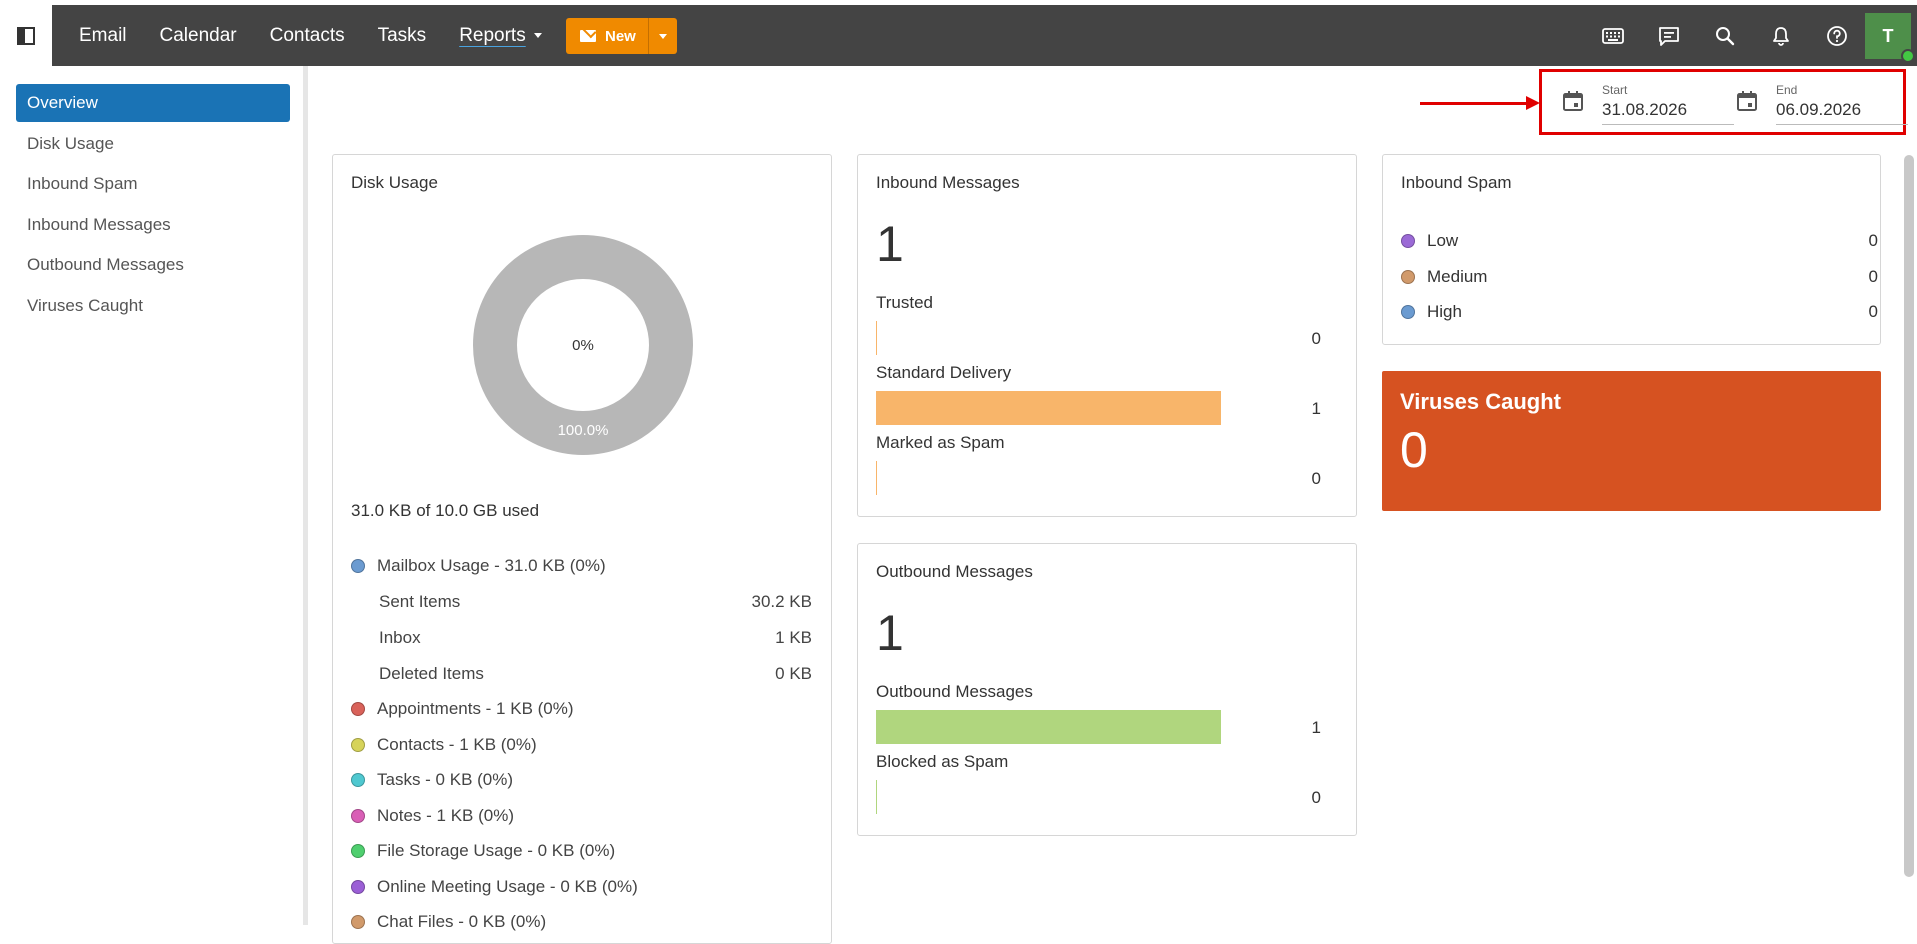 Image resolution: width=1917 pixels, height=944 pixels. I want to click on nav-reports: Reports, so click(500, 36).